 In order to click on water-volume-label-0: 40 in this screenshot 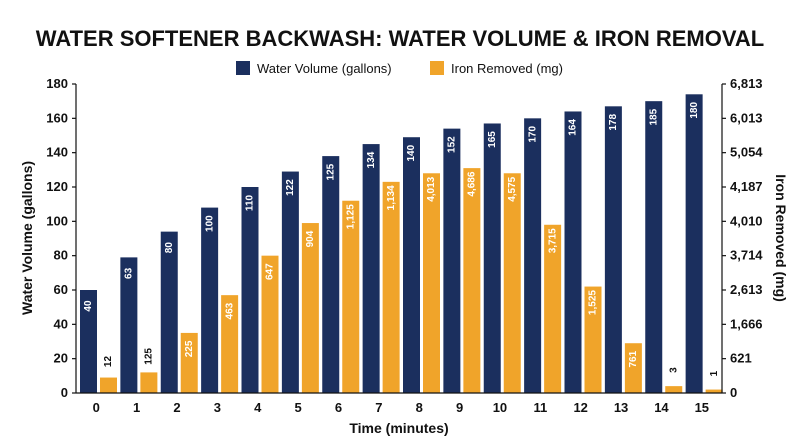, I will do `click(88, 306)`.